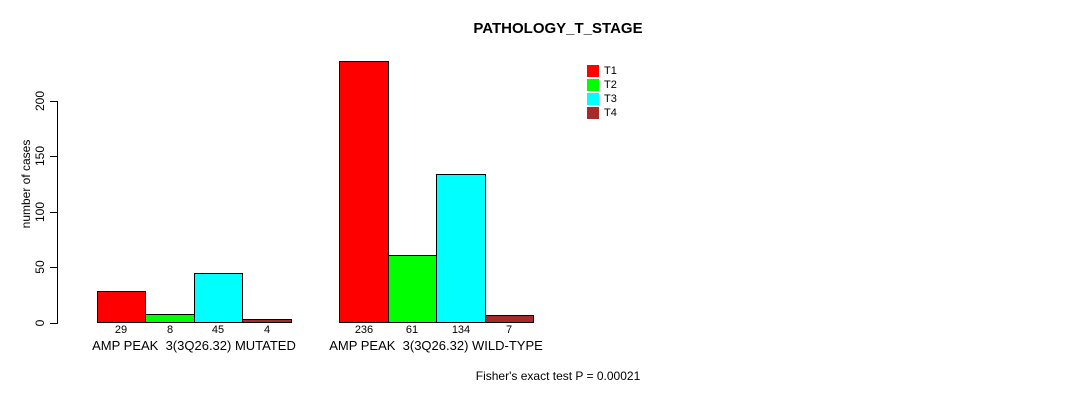  What do you see at coordinates (509, 319) in the screenshot?
I see `bar-t4-group2` at bounding box center [509, 319].